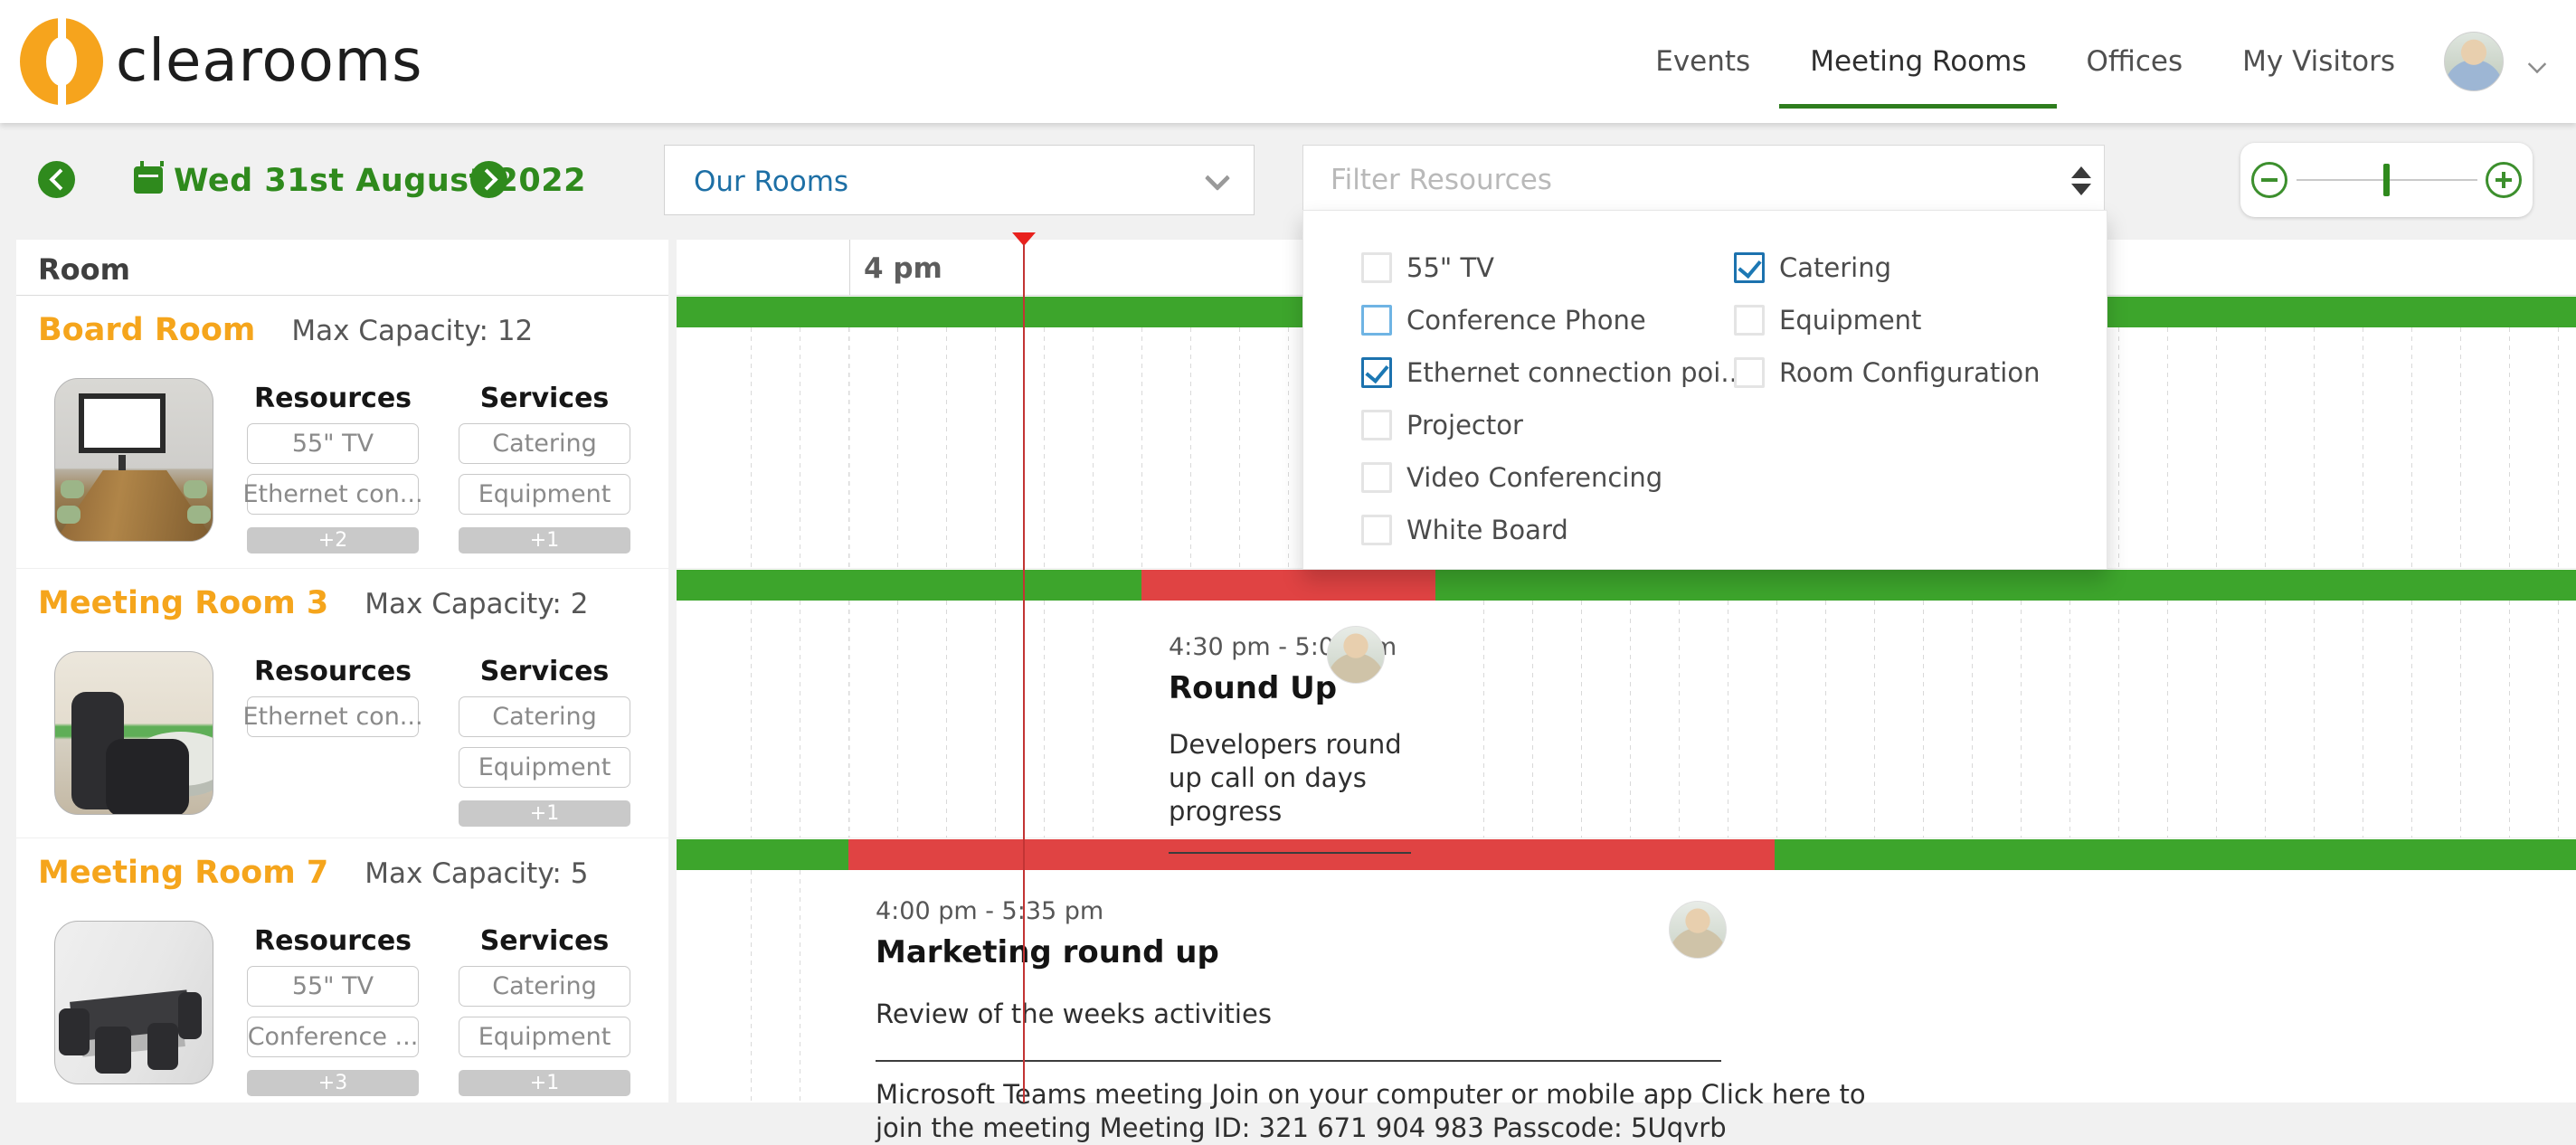 This screenshot has height=1145, width=2576. What do you see at coordinates (412, 331) in the screenshot?
I see `room-capacity: Max Capacity: 12` at bounding box center [412, 331].